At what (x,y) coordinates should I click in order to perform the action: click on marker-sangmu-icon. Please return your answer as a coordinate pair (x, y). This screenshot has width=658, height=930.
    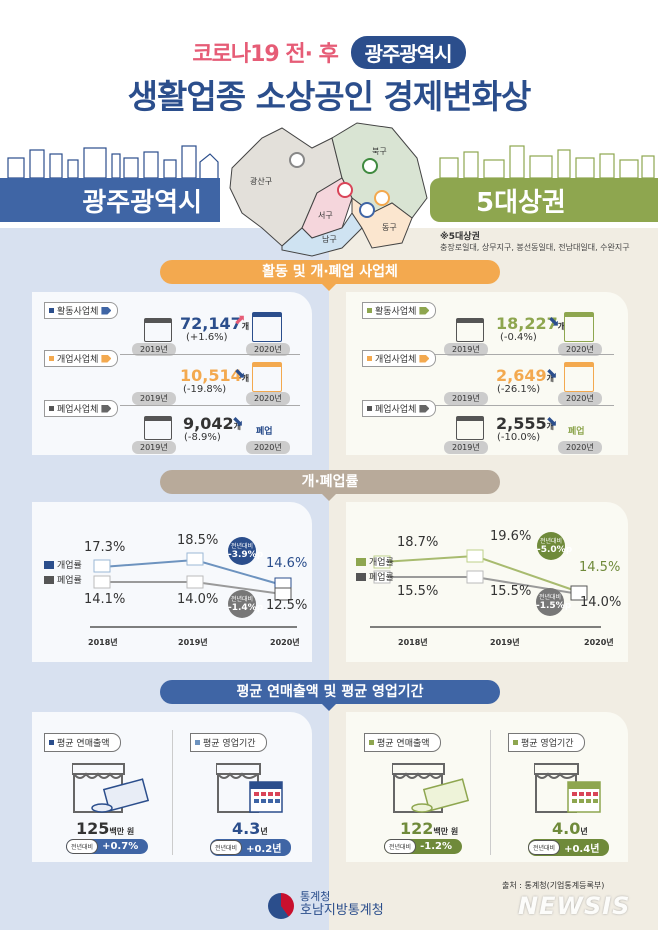
    Looking at the image, I should click on (345, 190).